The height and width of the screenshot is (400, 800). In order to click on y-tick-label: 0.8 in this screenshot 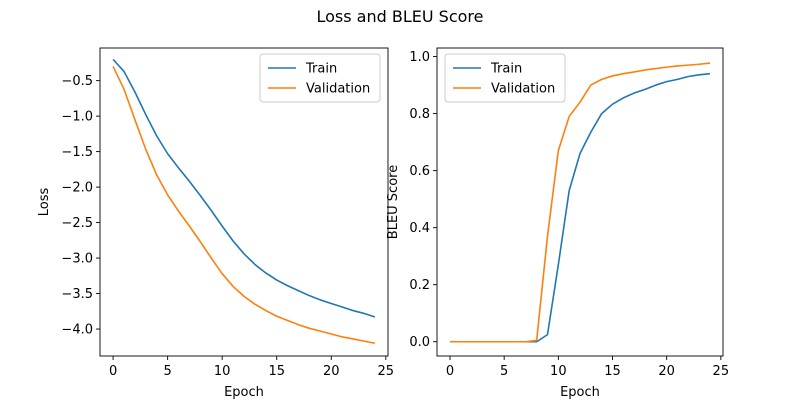, I will do `click(419, 114)`.